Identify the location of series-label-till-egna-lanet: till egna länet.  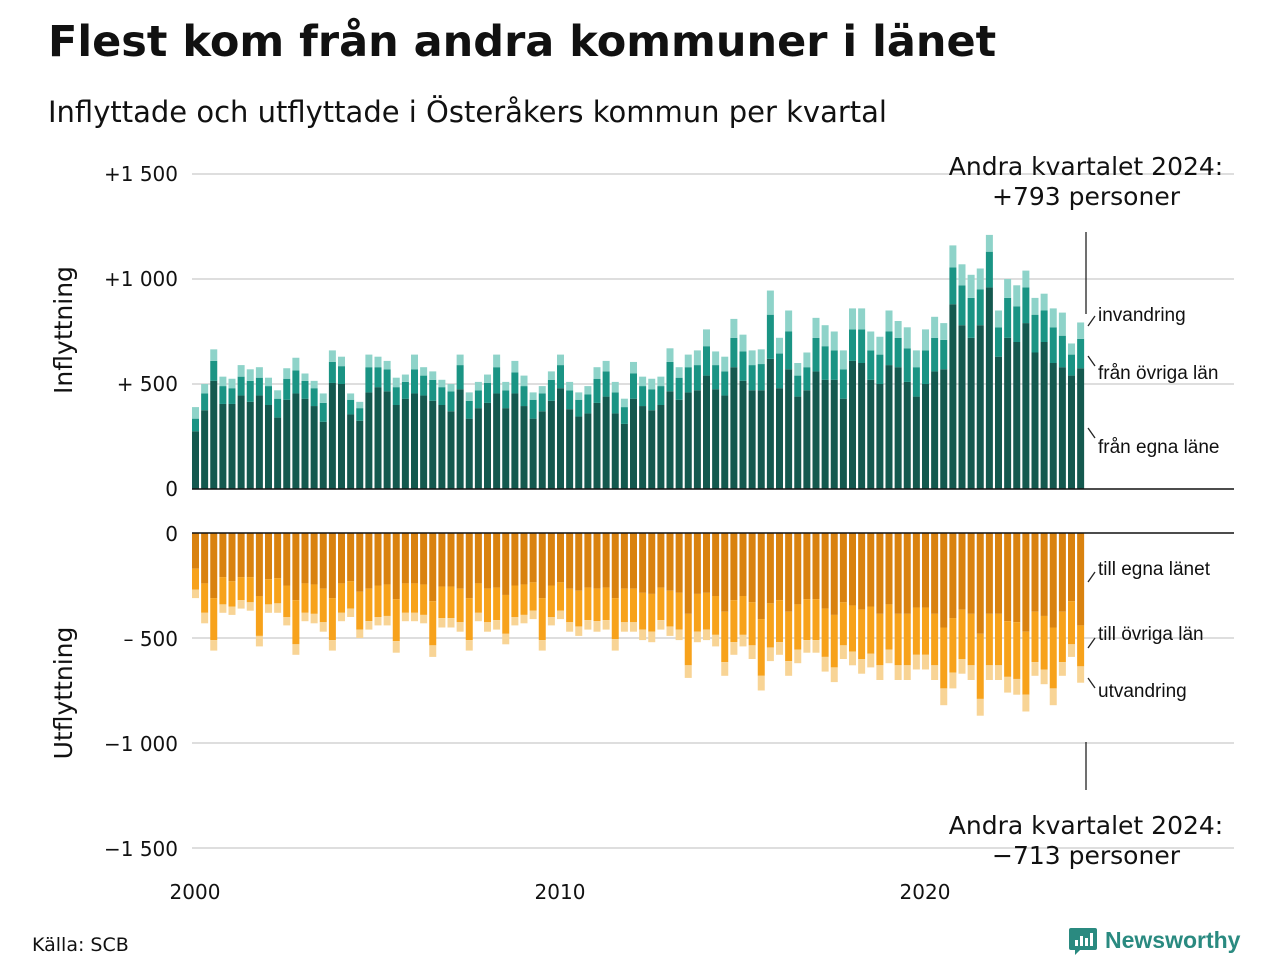
(1154, 569).